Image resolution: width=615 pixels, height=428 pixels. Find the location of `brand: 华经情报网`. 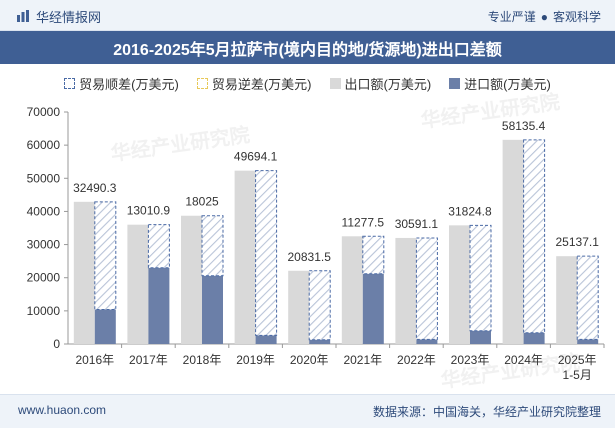

brand: 华经情报网 is located at coordinates (58, 16).